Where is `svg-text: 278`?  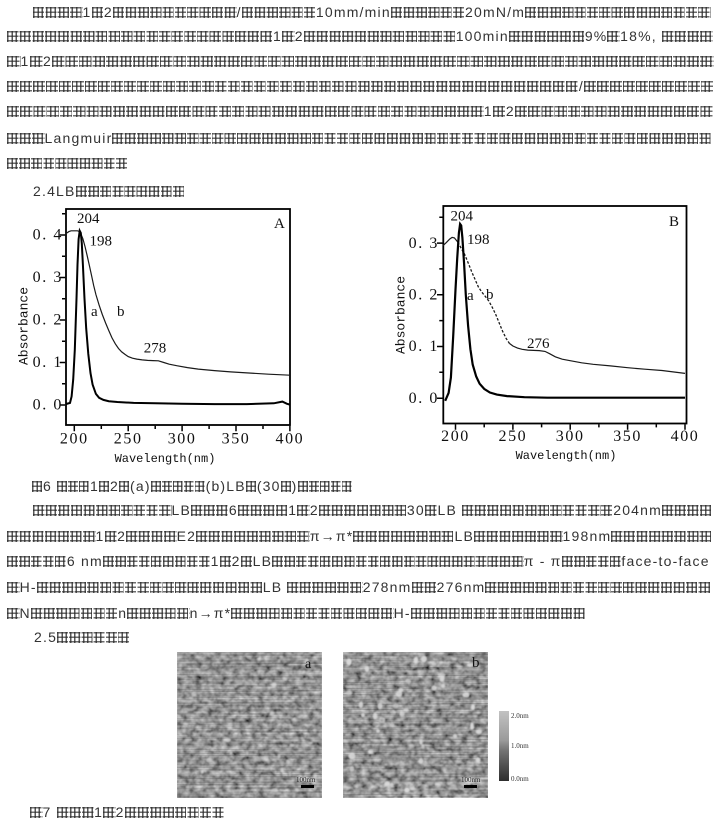
svg-text: 278 is located at coordinates (155, 349).